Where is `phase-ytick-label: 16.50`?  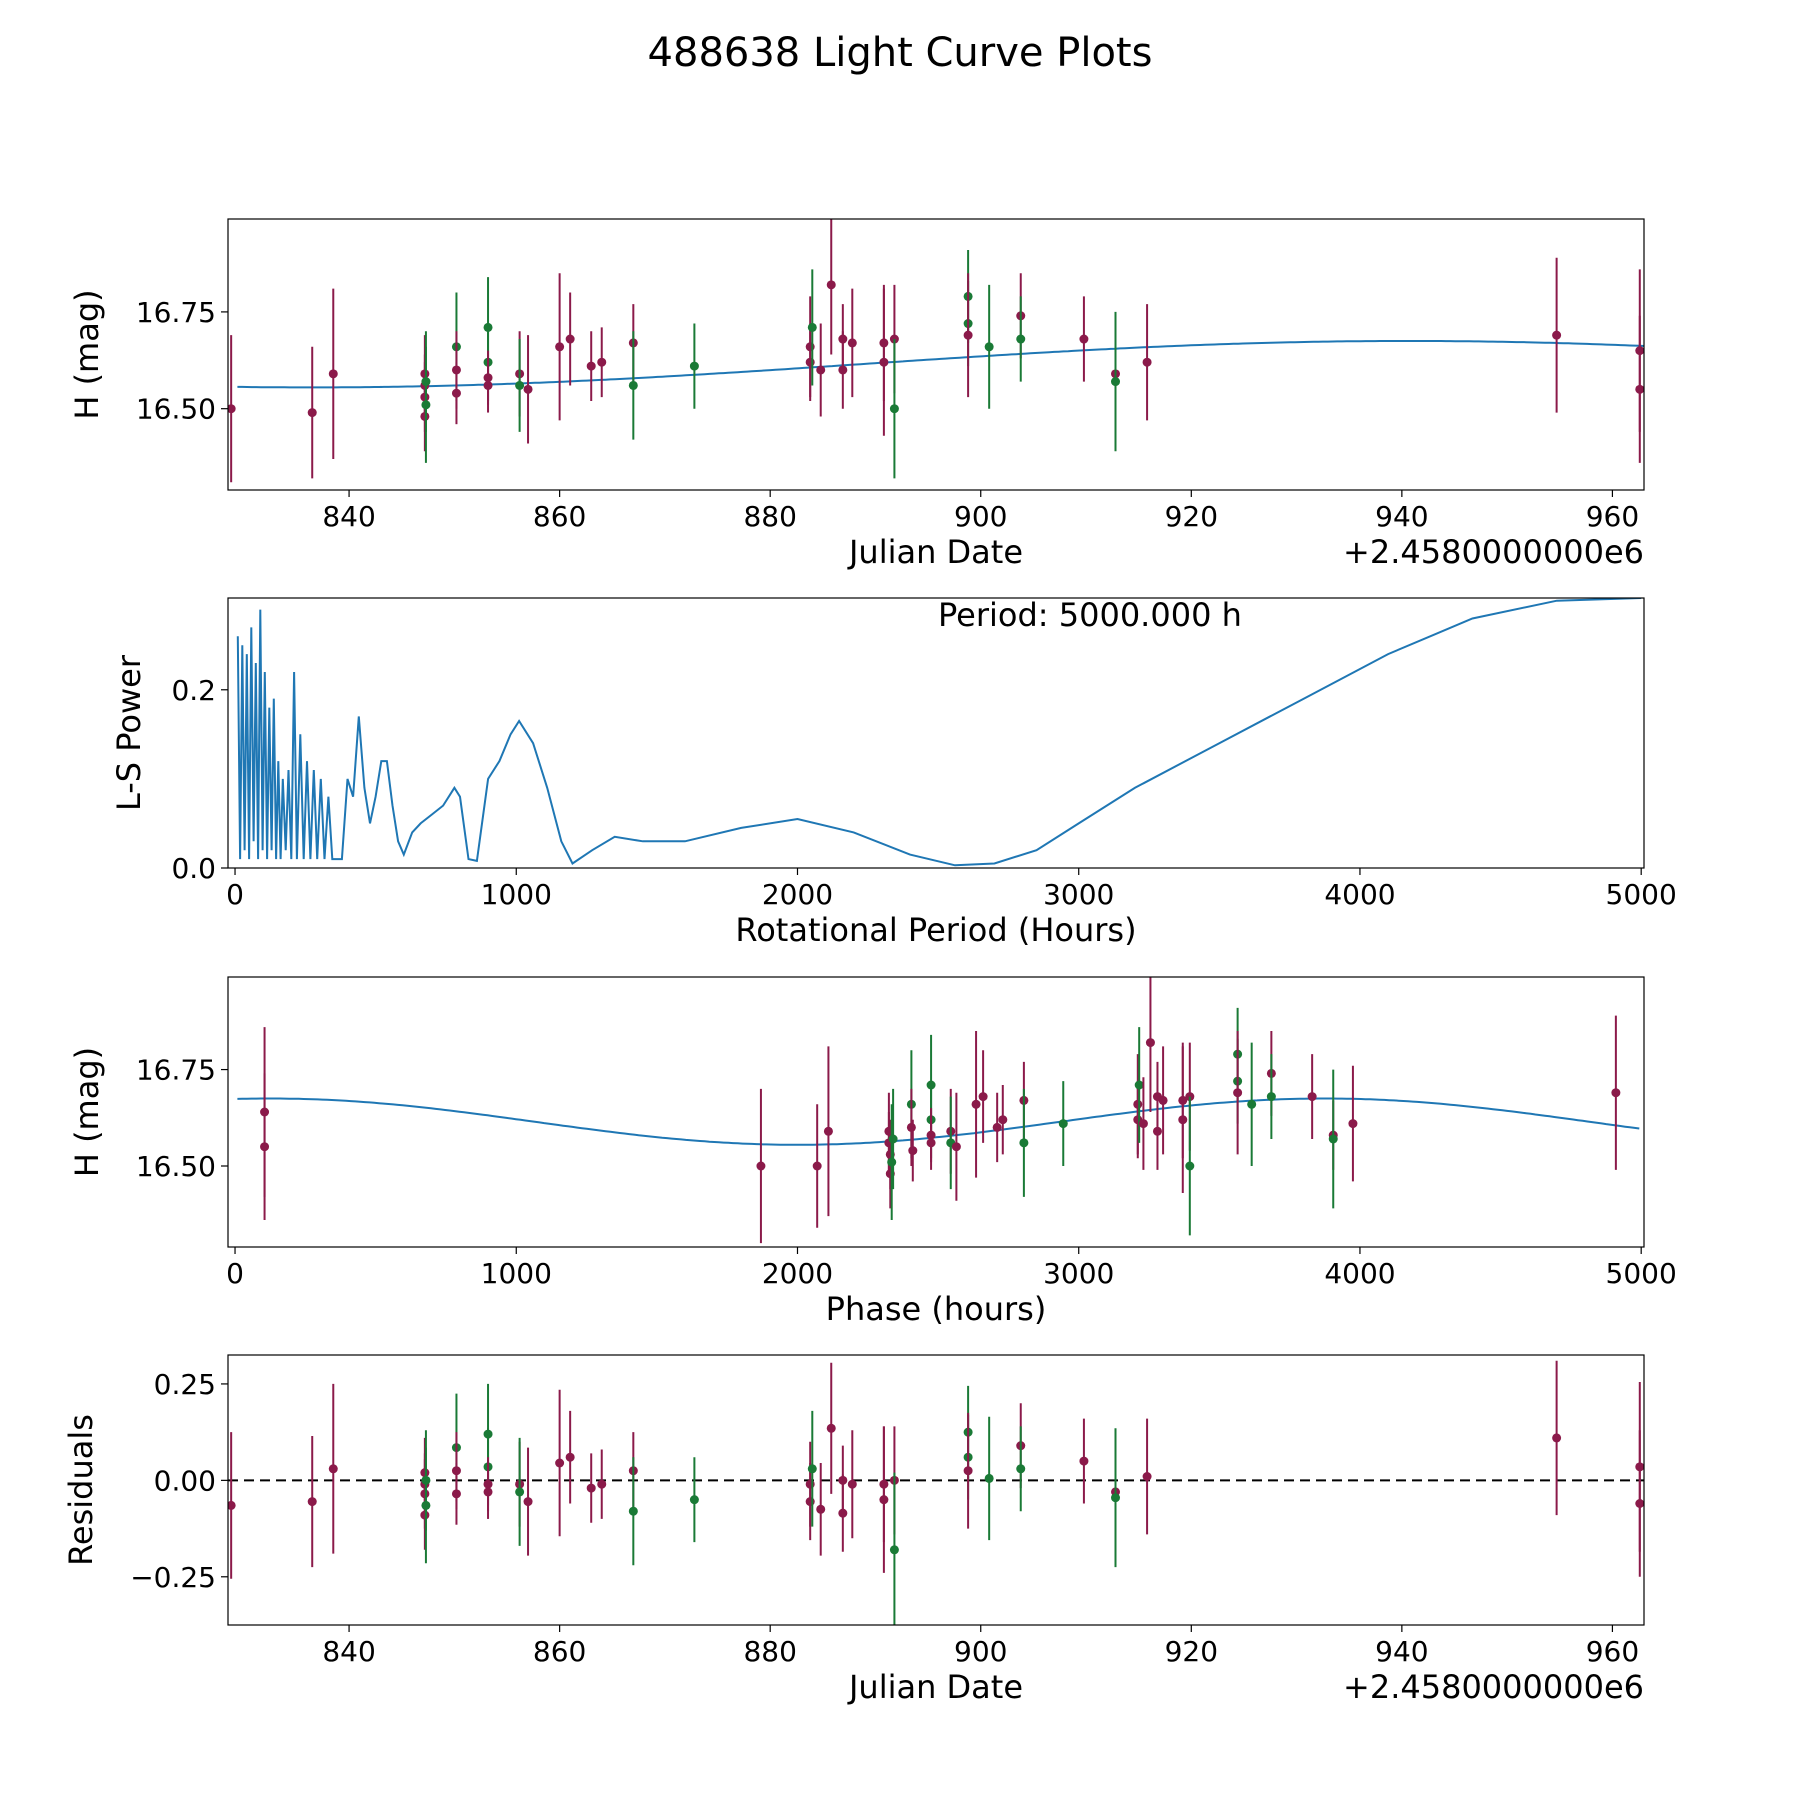
phase-ytick-label: 16.50 is located at coordinates (176, 1166).